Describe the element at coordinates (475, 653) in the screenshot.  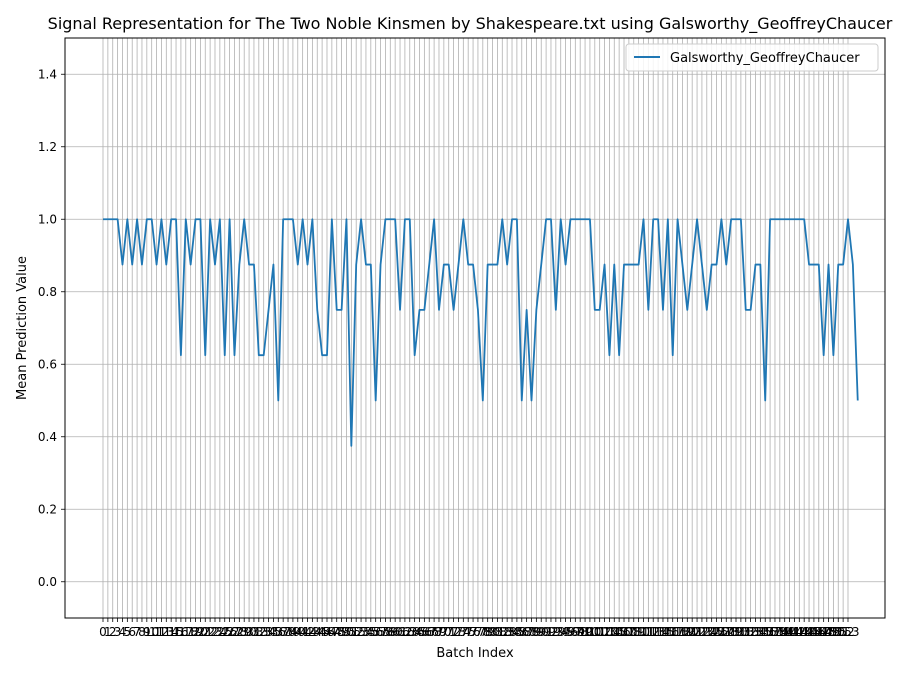
I see `x-axis-label: Batch Index` at that location.